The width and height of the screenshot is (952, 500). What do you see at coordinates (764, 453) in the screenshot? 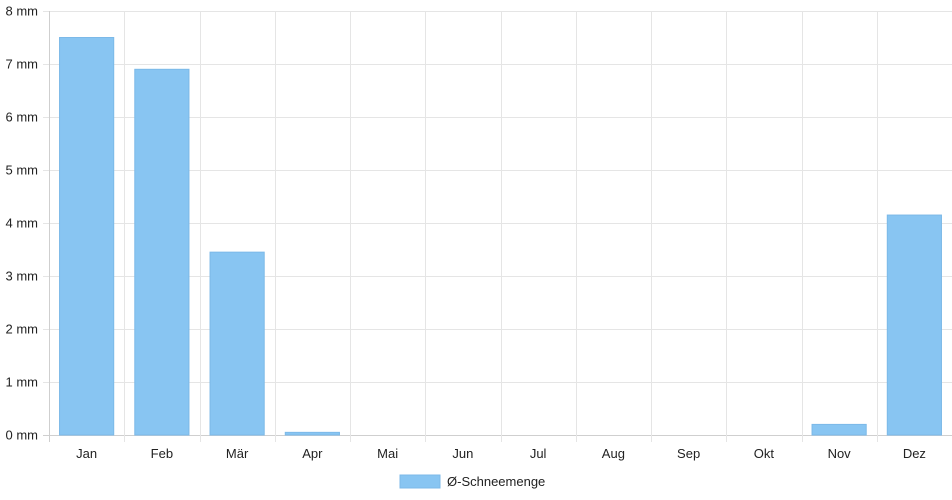
I see `x-tick-label: Okt` at bounding box center [764, 453].